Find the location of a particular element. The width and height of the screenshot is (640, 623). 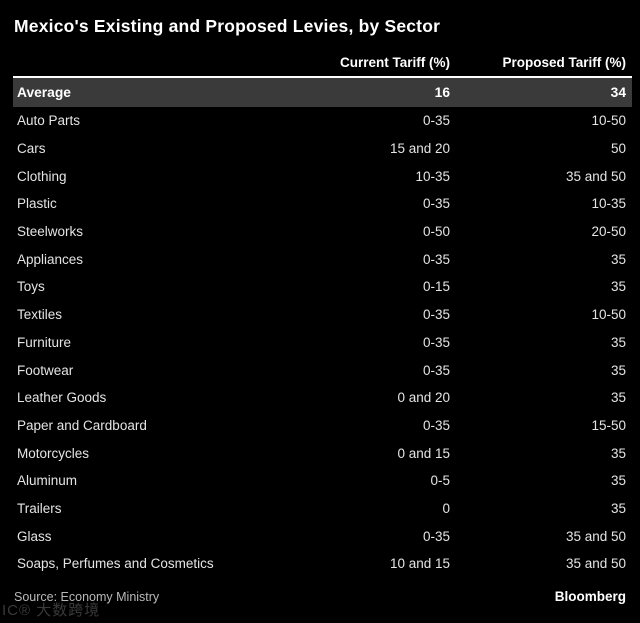

sector-label: Appliances is located at coordinates (50, 259).